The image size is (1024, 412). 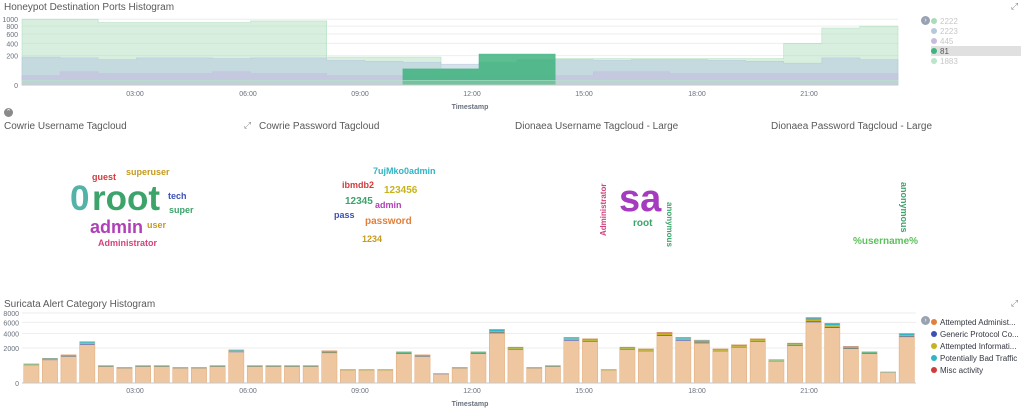 What do you see at coordinates (947, 41) in the screenshot?
I see `legend-label: 445` at bounding box center [947, 41].